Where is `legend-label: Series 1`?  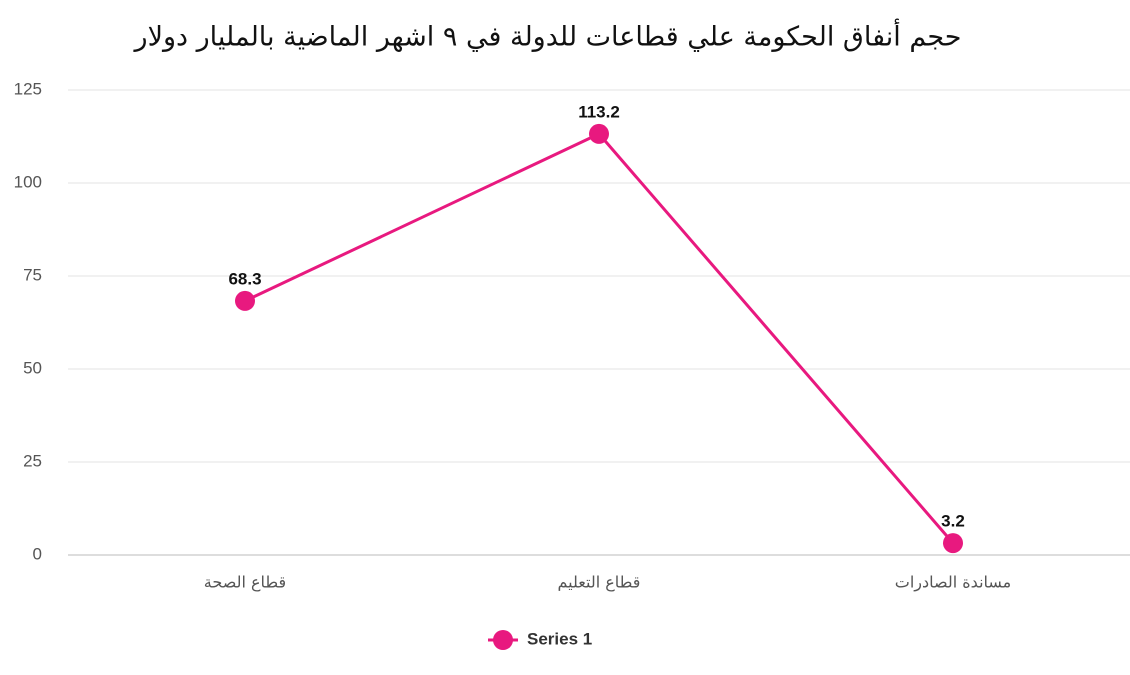
legend-label: Series 1 is located at coordinates (559, 638).